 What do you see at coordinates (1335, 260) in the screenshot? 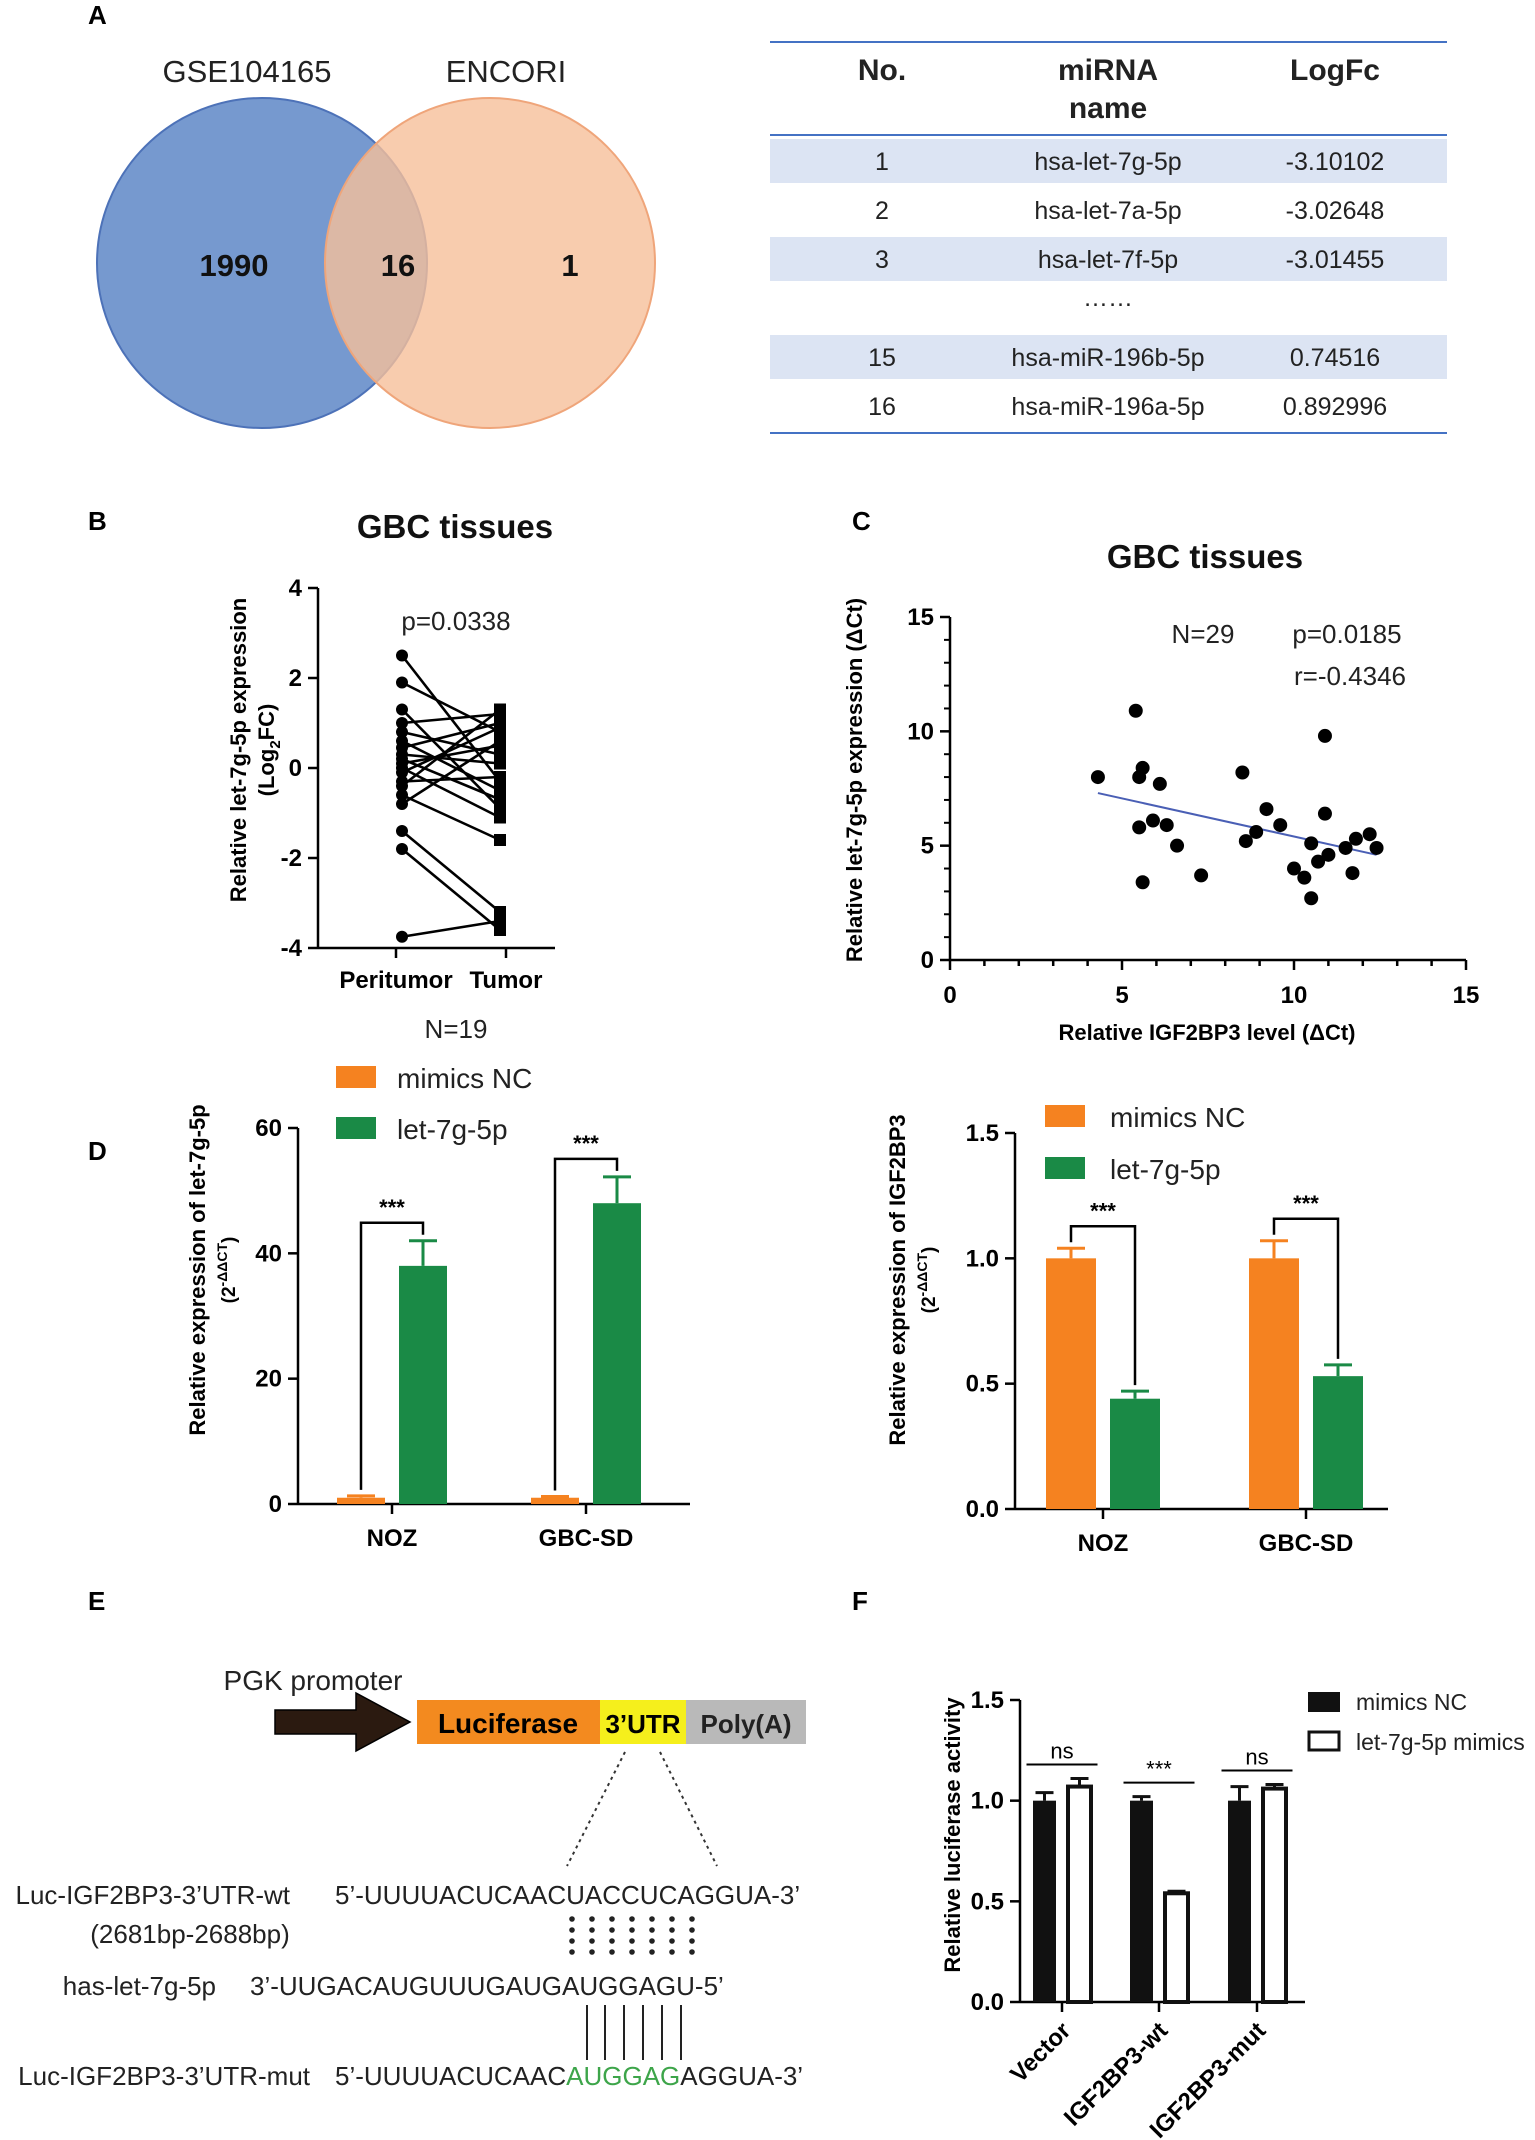
I see `table-cell-logfc: -3.01455` at bounding box center [1335, 260].